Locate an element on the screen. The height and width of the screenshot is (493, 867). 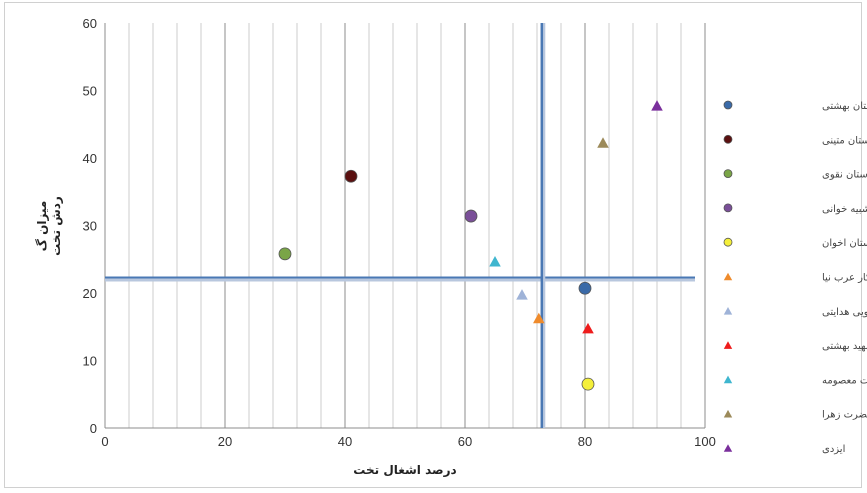
x-tick-label: 40 is located at coordinates (345, 441).